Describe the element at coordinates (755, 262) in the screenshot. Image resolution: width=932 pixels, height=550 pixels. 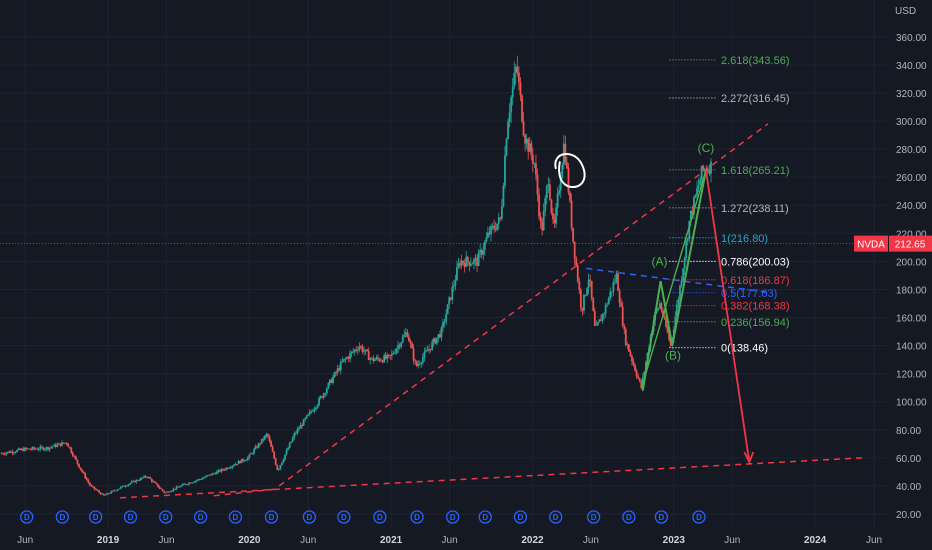
I see `fib-level-label: 0.786(200.03)` at that location.